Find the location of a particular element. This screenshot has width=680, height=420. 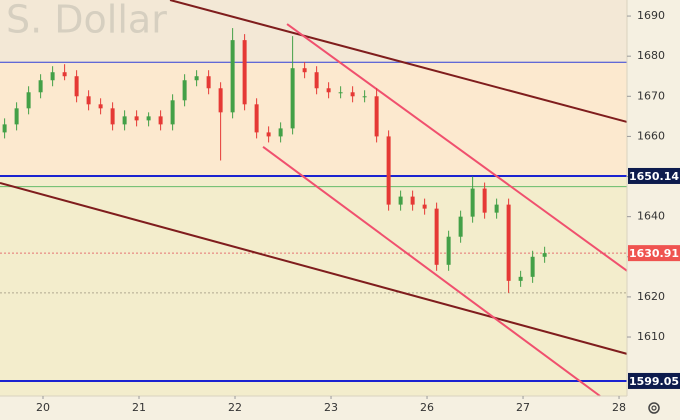

x-tick-label: 28 is located at coordinates (619, 407).